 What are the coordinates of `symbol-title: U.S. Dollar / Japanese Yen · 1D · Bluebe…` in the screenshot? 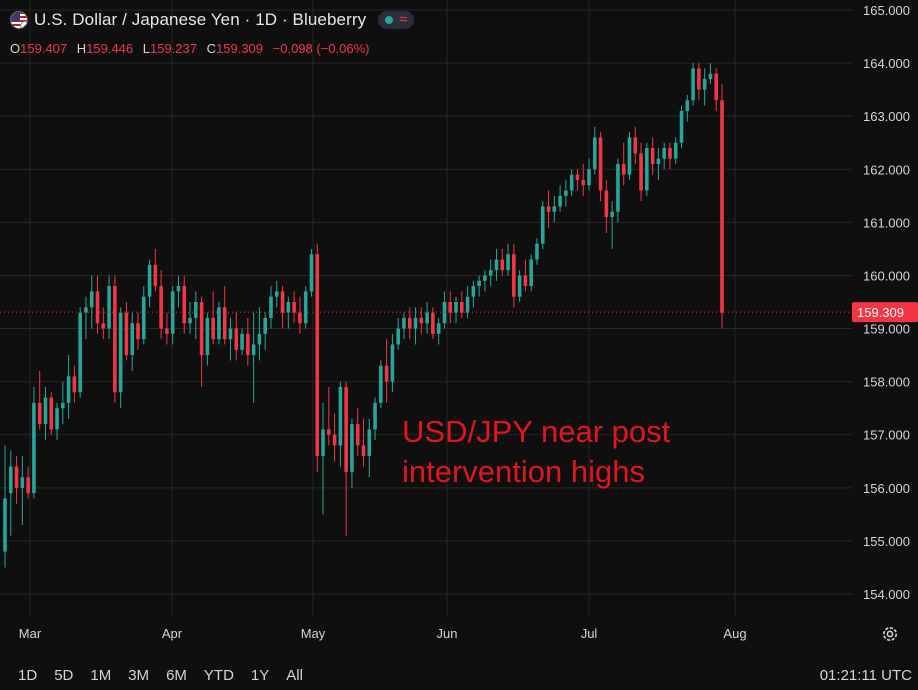 It's located at (200, 19).